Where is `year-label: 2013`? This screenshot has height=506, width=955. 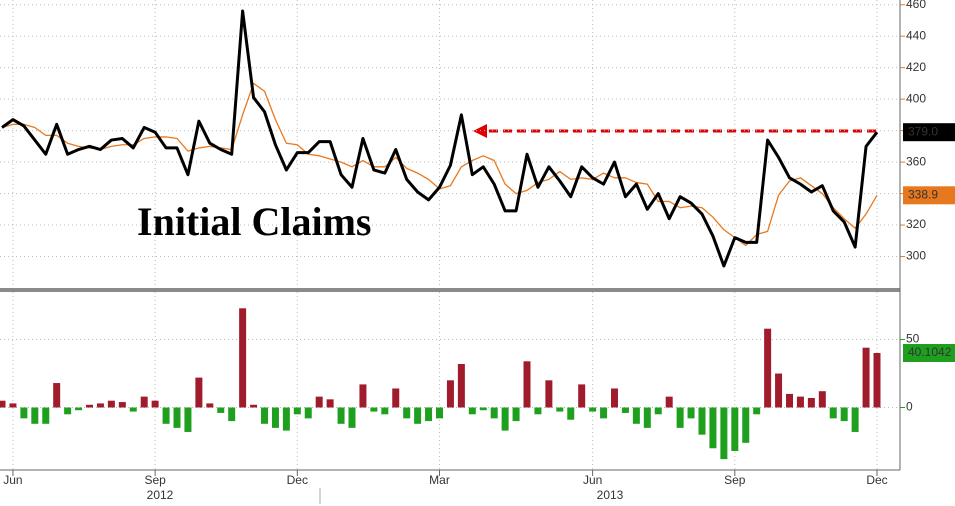 year-label: 2013 is located at coordinates (610, 495).